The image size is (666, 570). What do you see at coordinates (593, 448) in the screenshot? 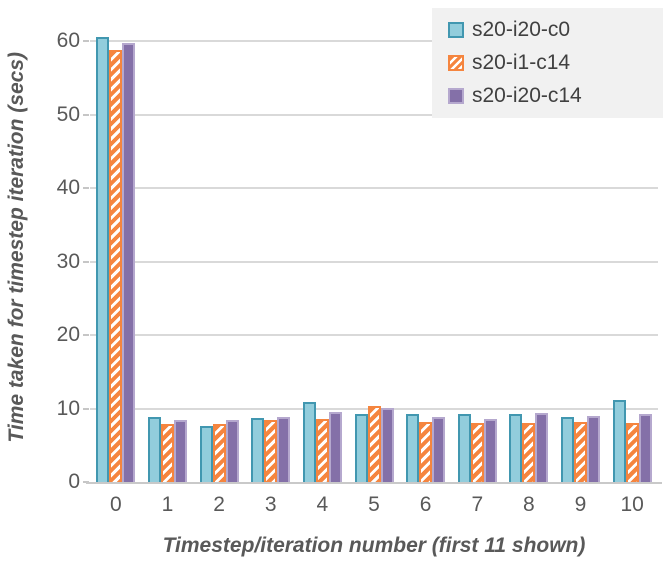
I see `bar-s20-i20-c14-t9` at bounding box center [593, 448].